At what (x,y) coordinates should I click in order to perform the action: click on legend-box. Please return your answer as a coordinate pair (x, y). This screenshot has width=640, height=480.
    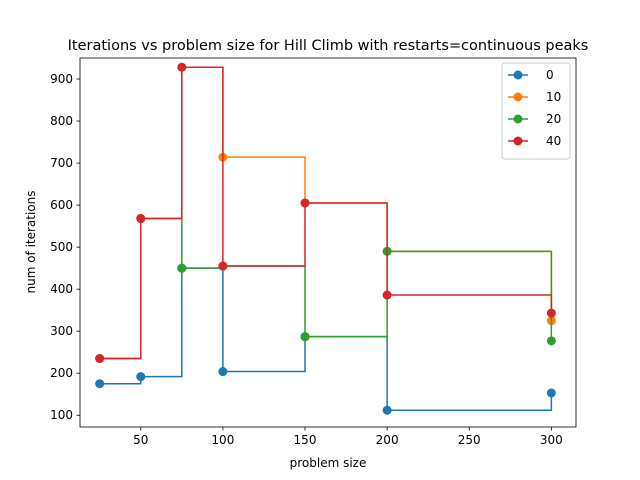
    Looking at the image, I should click on (536, 111).